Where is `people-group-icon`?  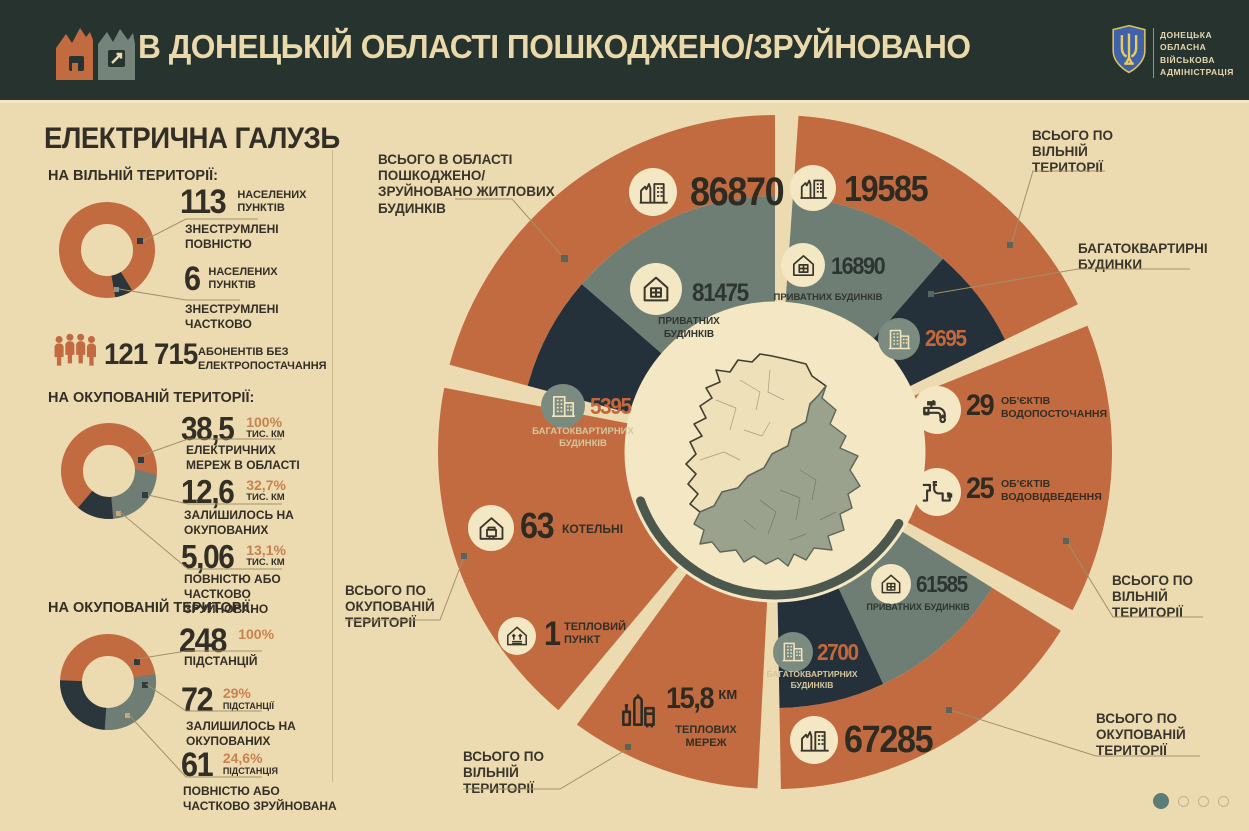 people-group-icon is located at coordinates (75, 352).